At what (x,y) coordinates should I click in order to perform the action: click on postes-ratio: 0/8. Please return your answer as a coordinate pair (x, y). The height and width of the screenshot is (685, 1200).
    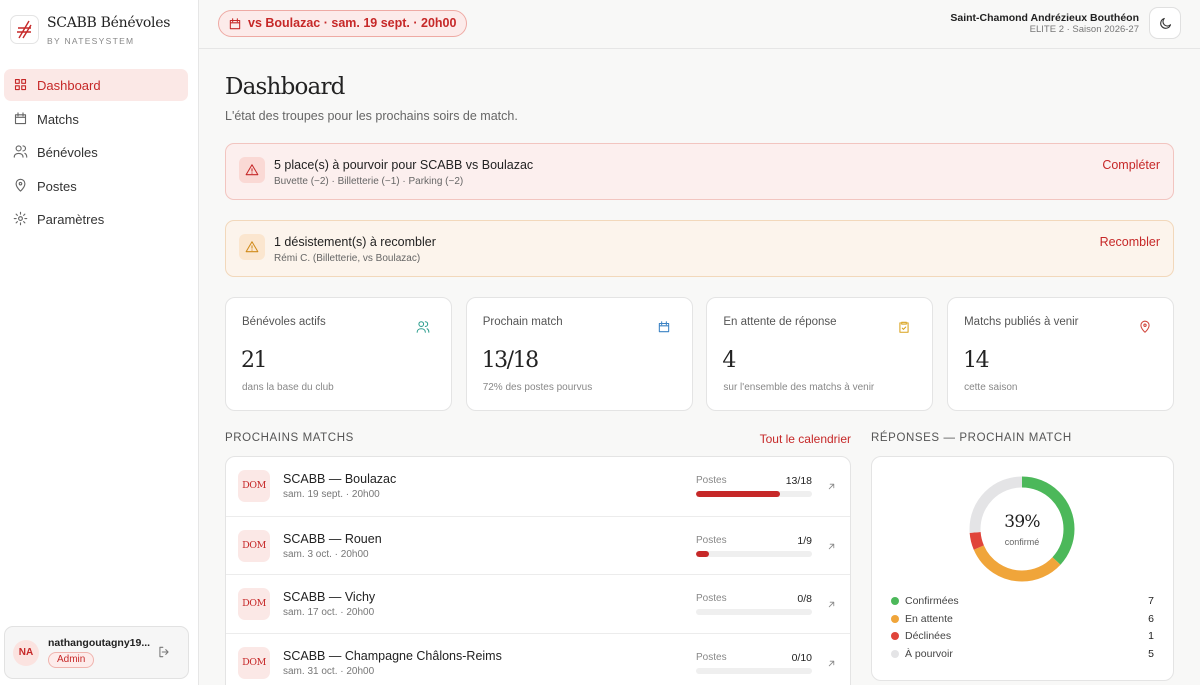
    Looking at the image, I should click on (804, 599).